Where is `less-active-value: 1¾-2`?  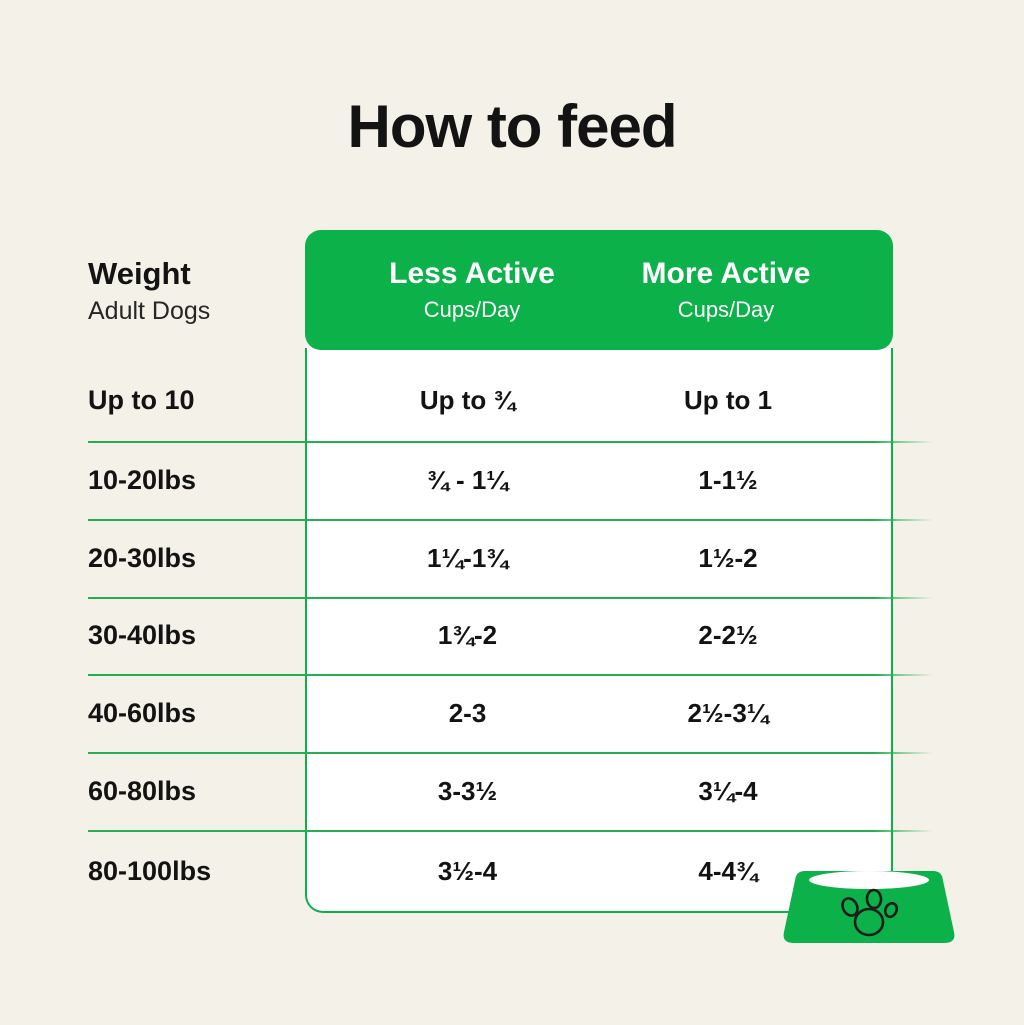 less-active-value: 1¾-2 is located at coordinates (467, 635).